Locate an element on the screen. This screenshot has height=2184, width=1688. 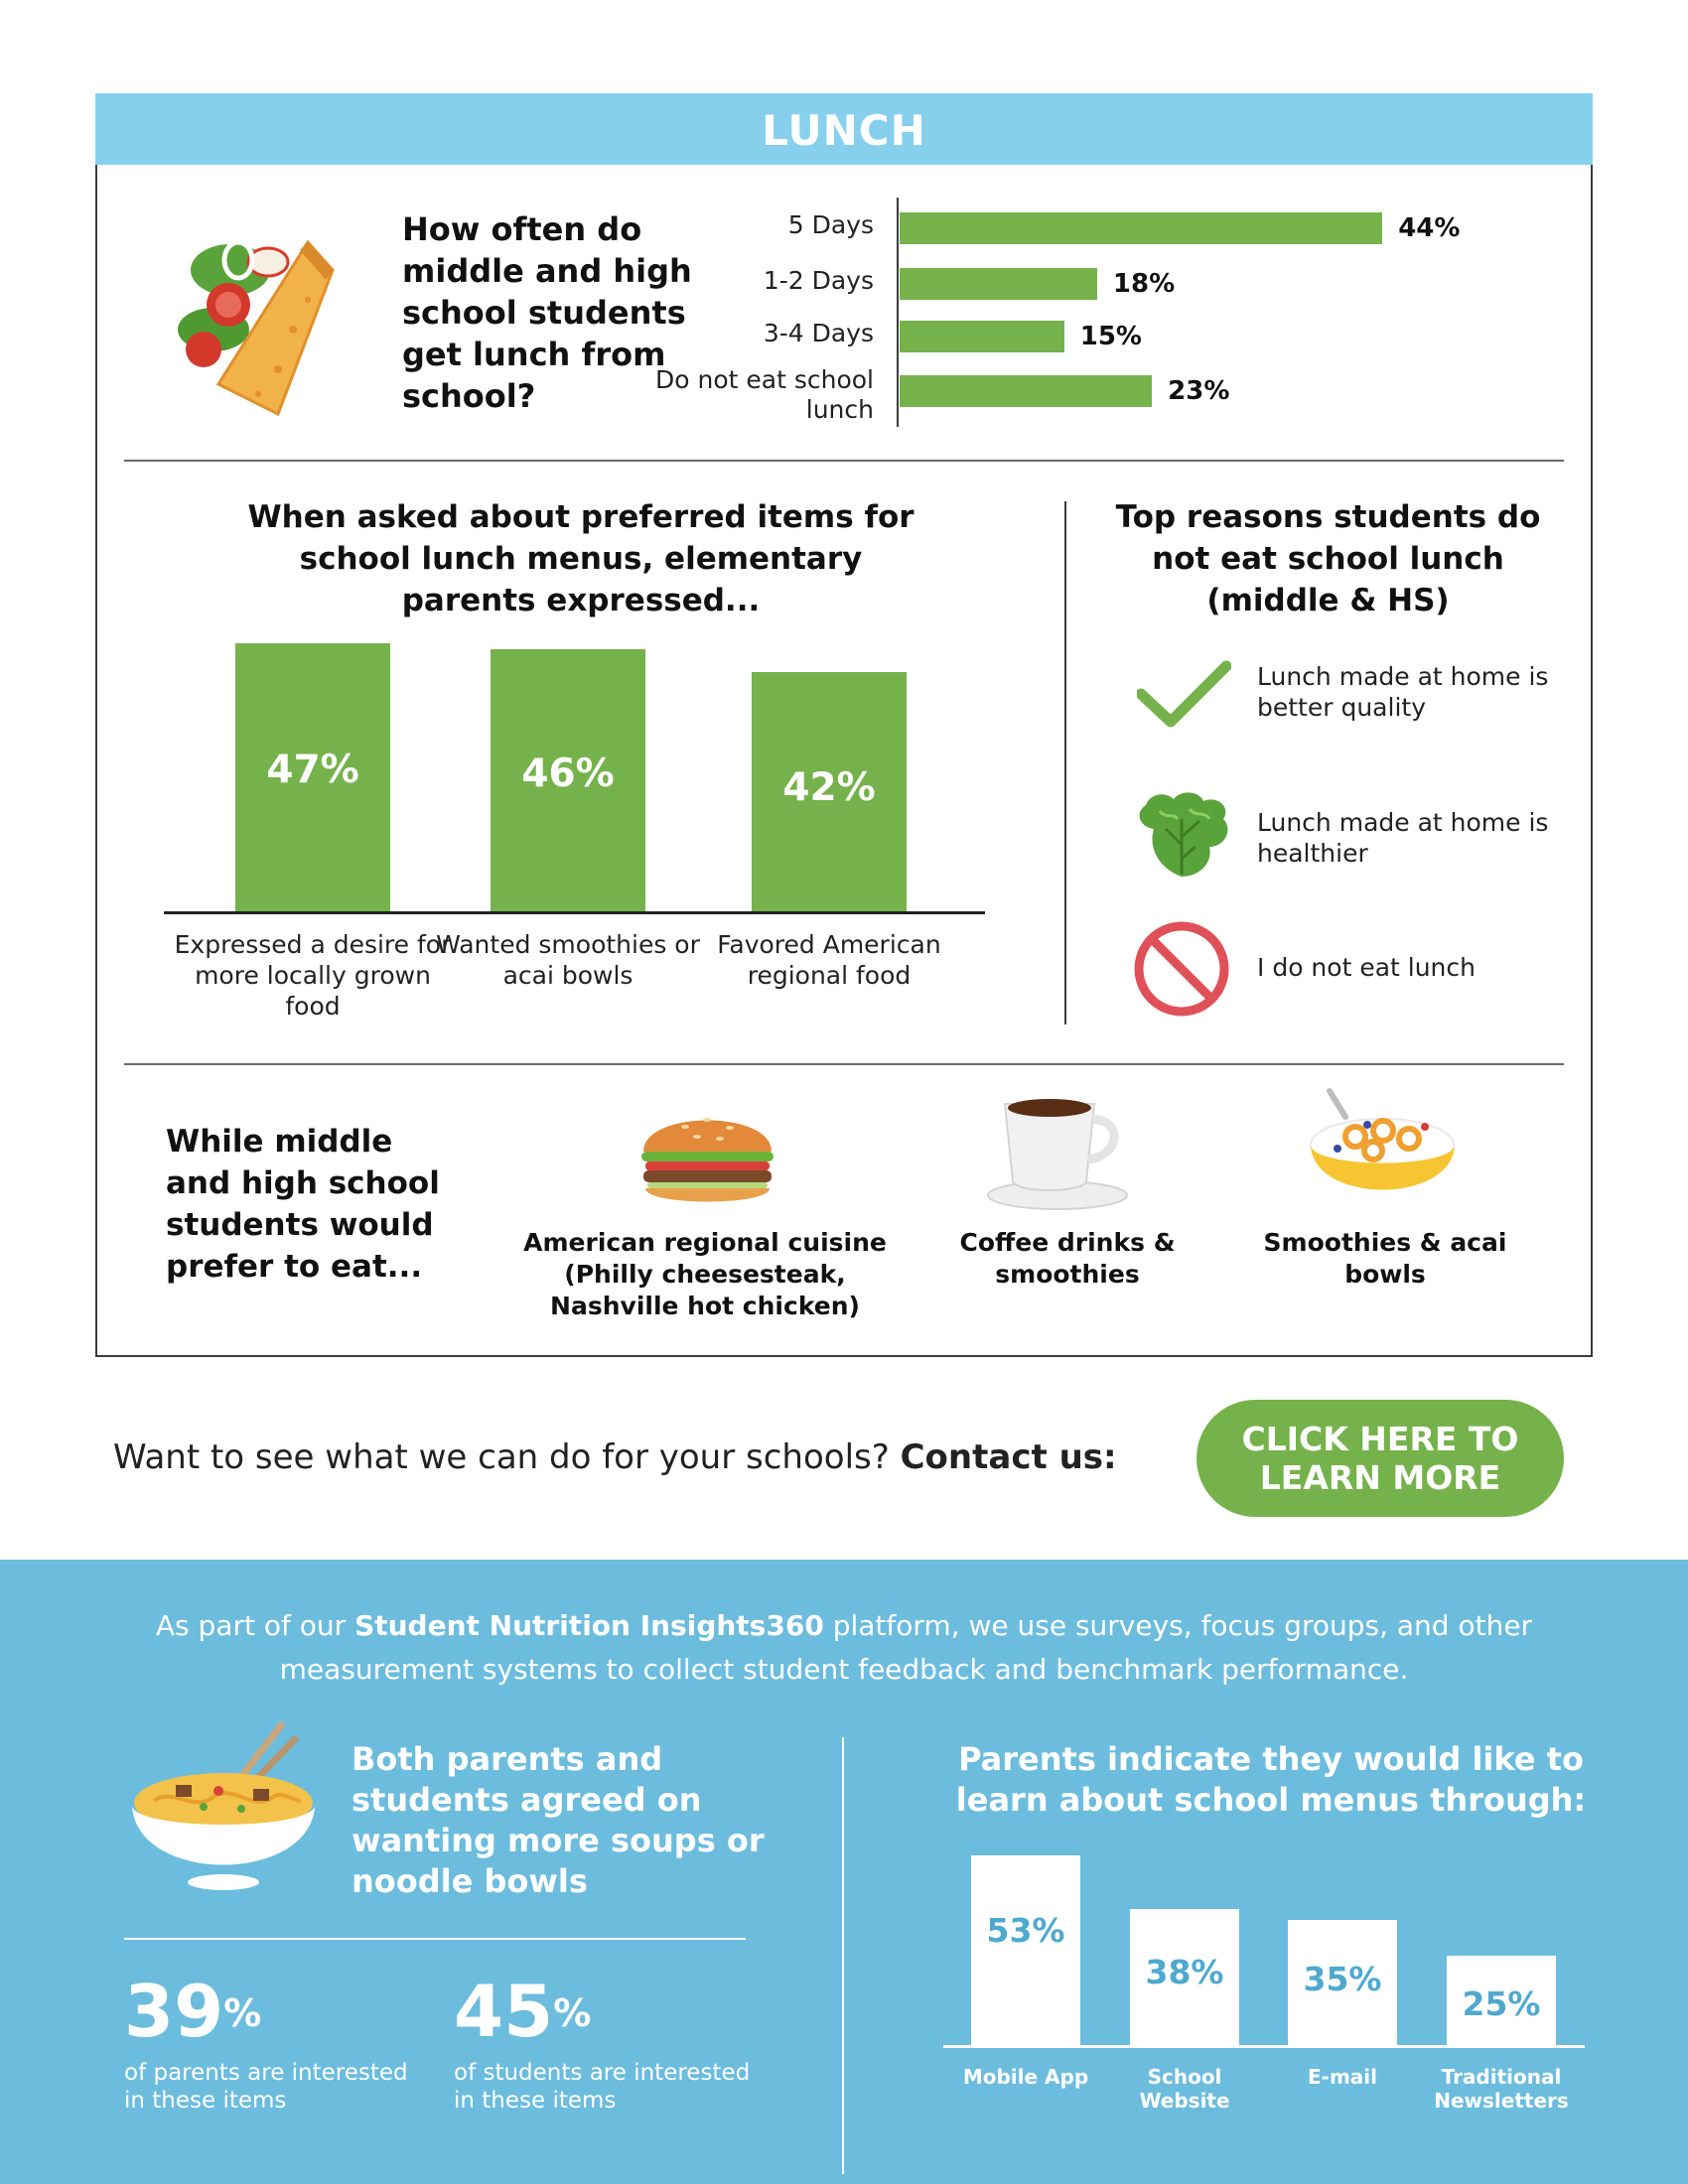
vbar-baseline is located at coordinates (574, 912).